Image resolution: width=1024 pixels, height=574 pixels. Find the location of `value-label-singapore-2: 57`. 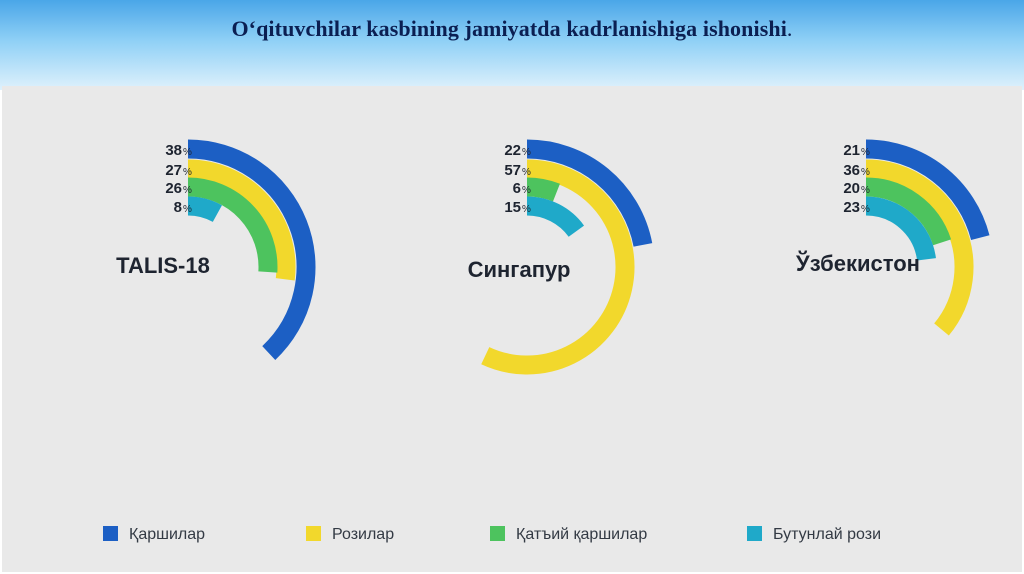

value-label-singapore-2: 57 is located at coordinates (512, 170).